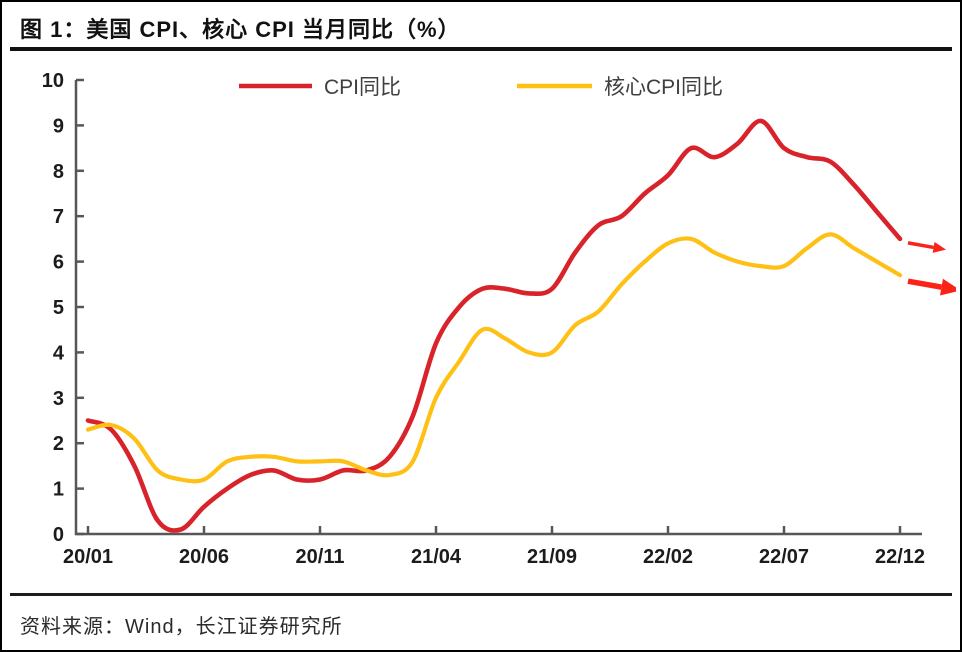 Image resolution: width=962 pixels, height=652 pixels. What do you see at coordinates (59, 353) in the screenshot?
I see `y-tick-label: 4` at bounding box center [59, 353].